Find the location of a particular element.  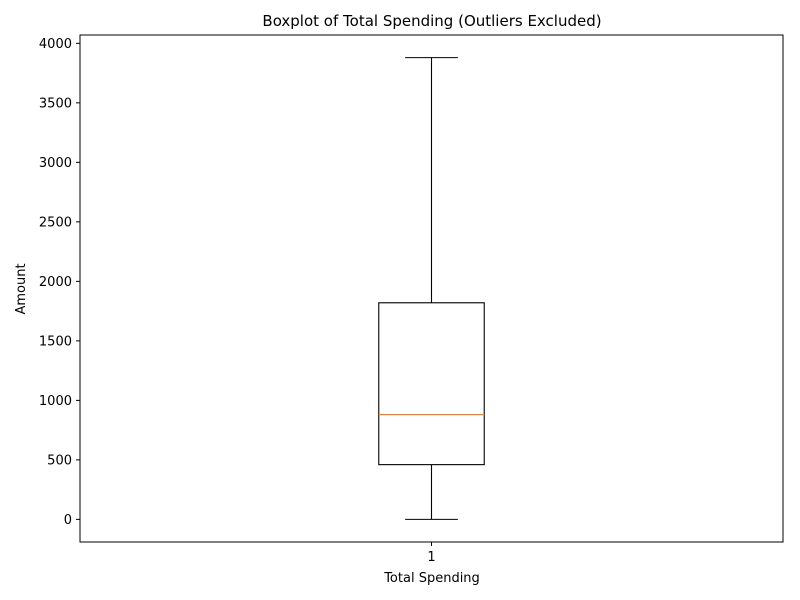

y-tick-label: 4000 is located at coordinates (55, 44).